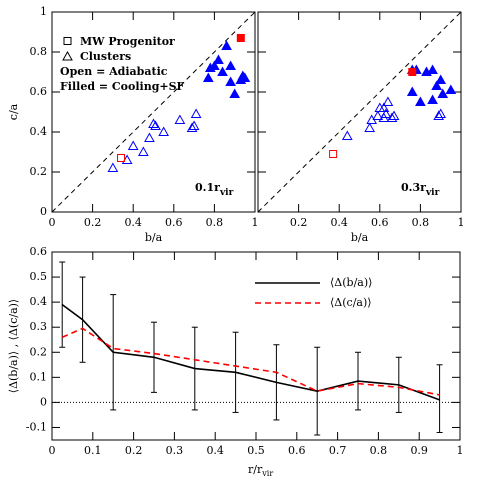 This screenshot has height=485, width=485. I want to click on legend-label: MW Progenitor, so click(127, 41).